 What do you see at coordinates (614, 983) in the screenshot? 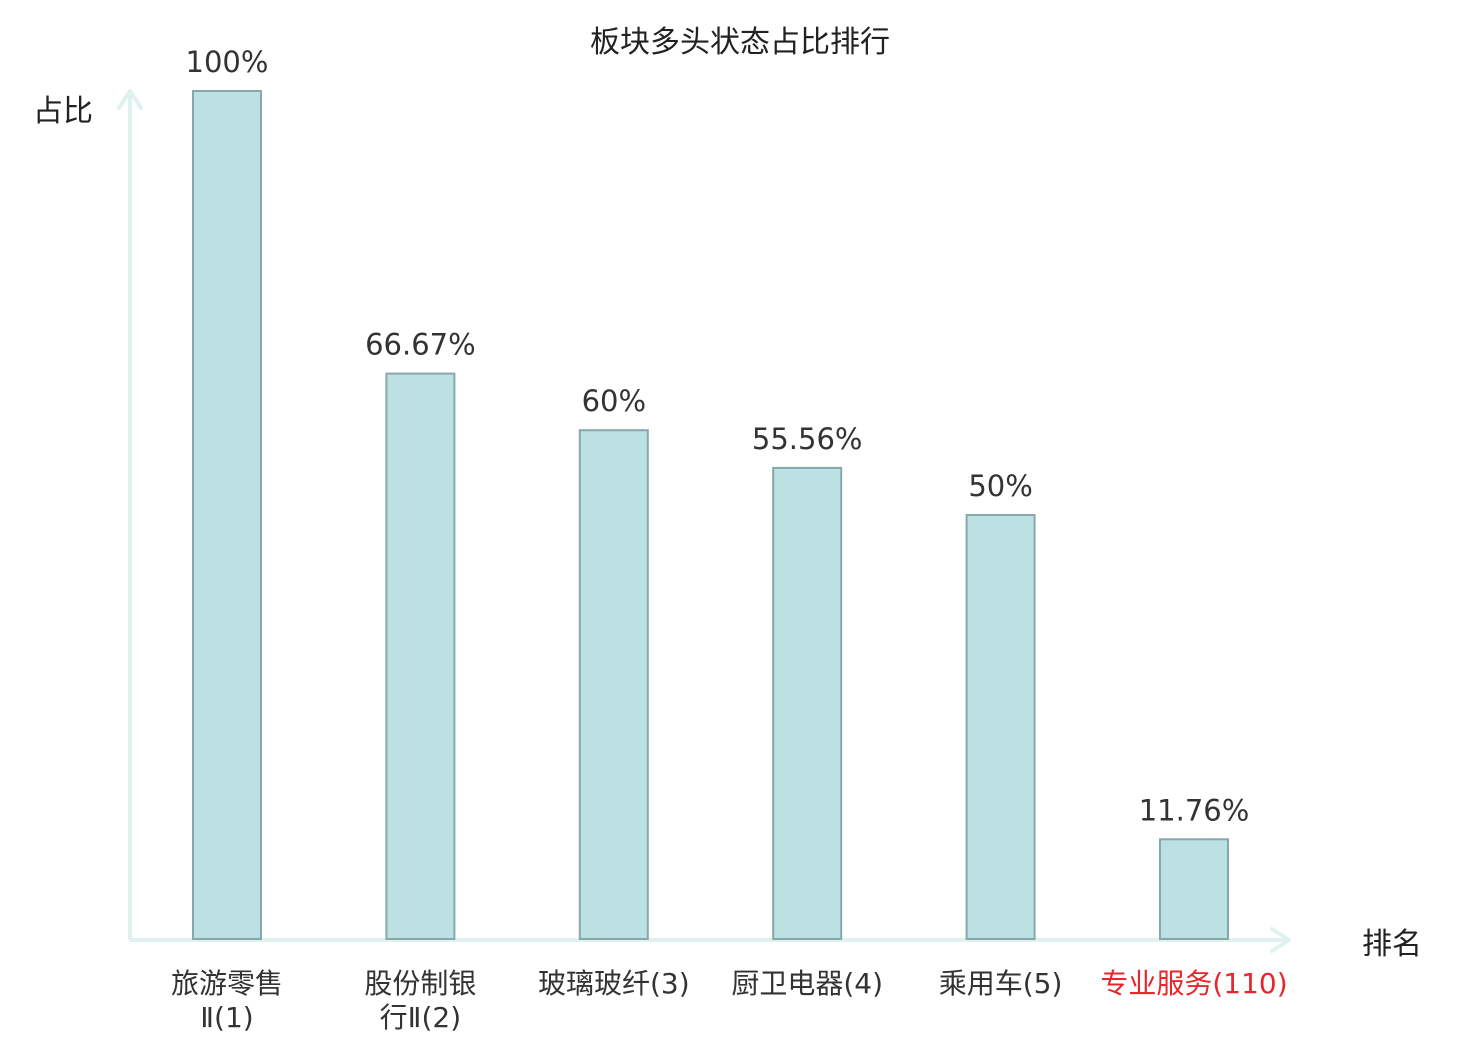
I see `category-label-3: 玻璃玻纤(3)` at bounding box center [614, 983].